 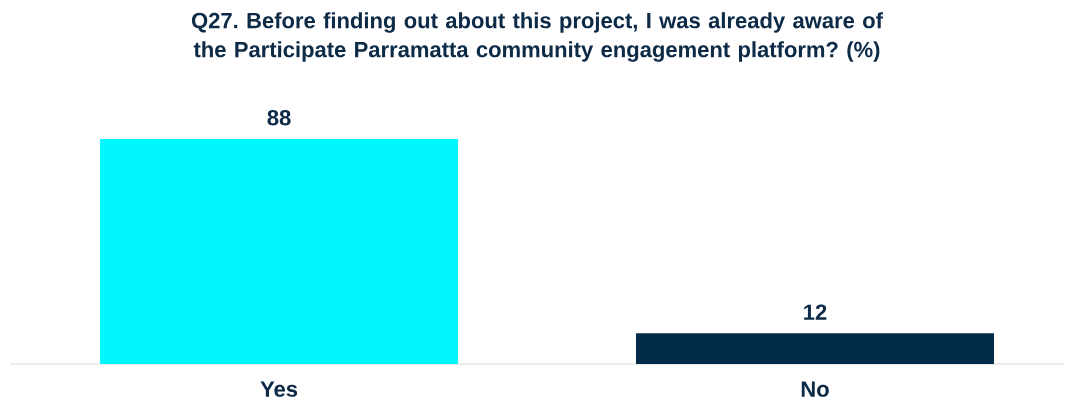 I want to click on x-tick-label: No, so click(x=815, y=389).